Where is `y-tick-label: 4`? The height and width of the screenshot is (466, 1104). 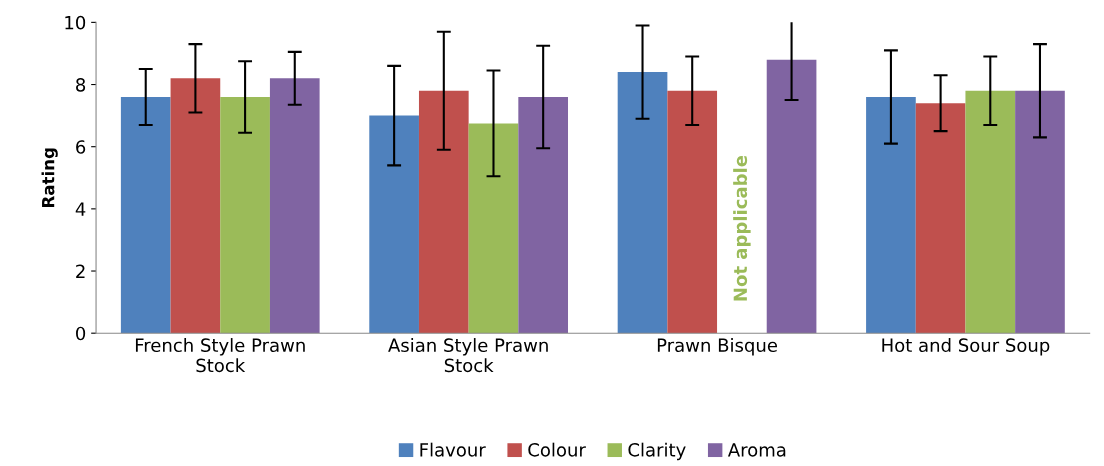 y-tick-label: 4 is located at coordinates (80, 209).